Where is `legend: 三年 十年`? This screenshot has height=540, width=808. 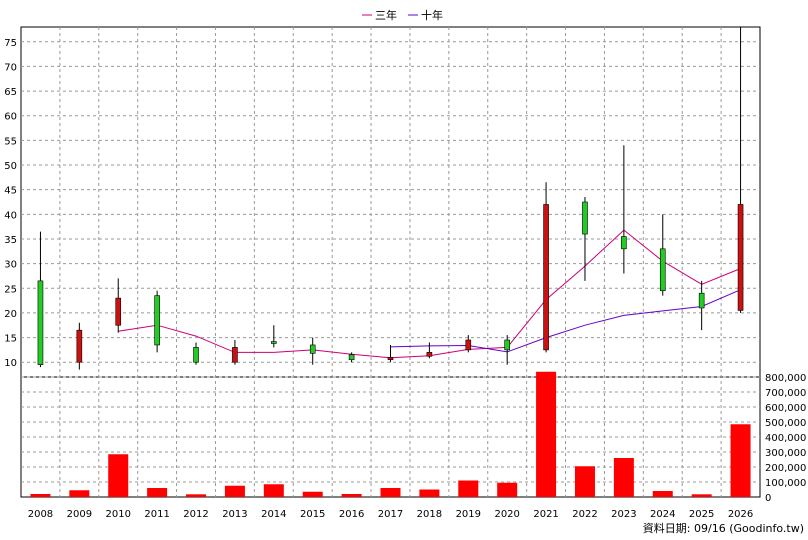
legend: 三年 十年 is located at coordinates (402, 15).